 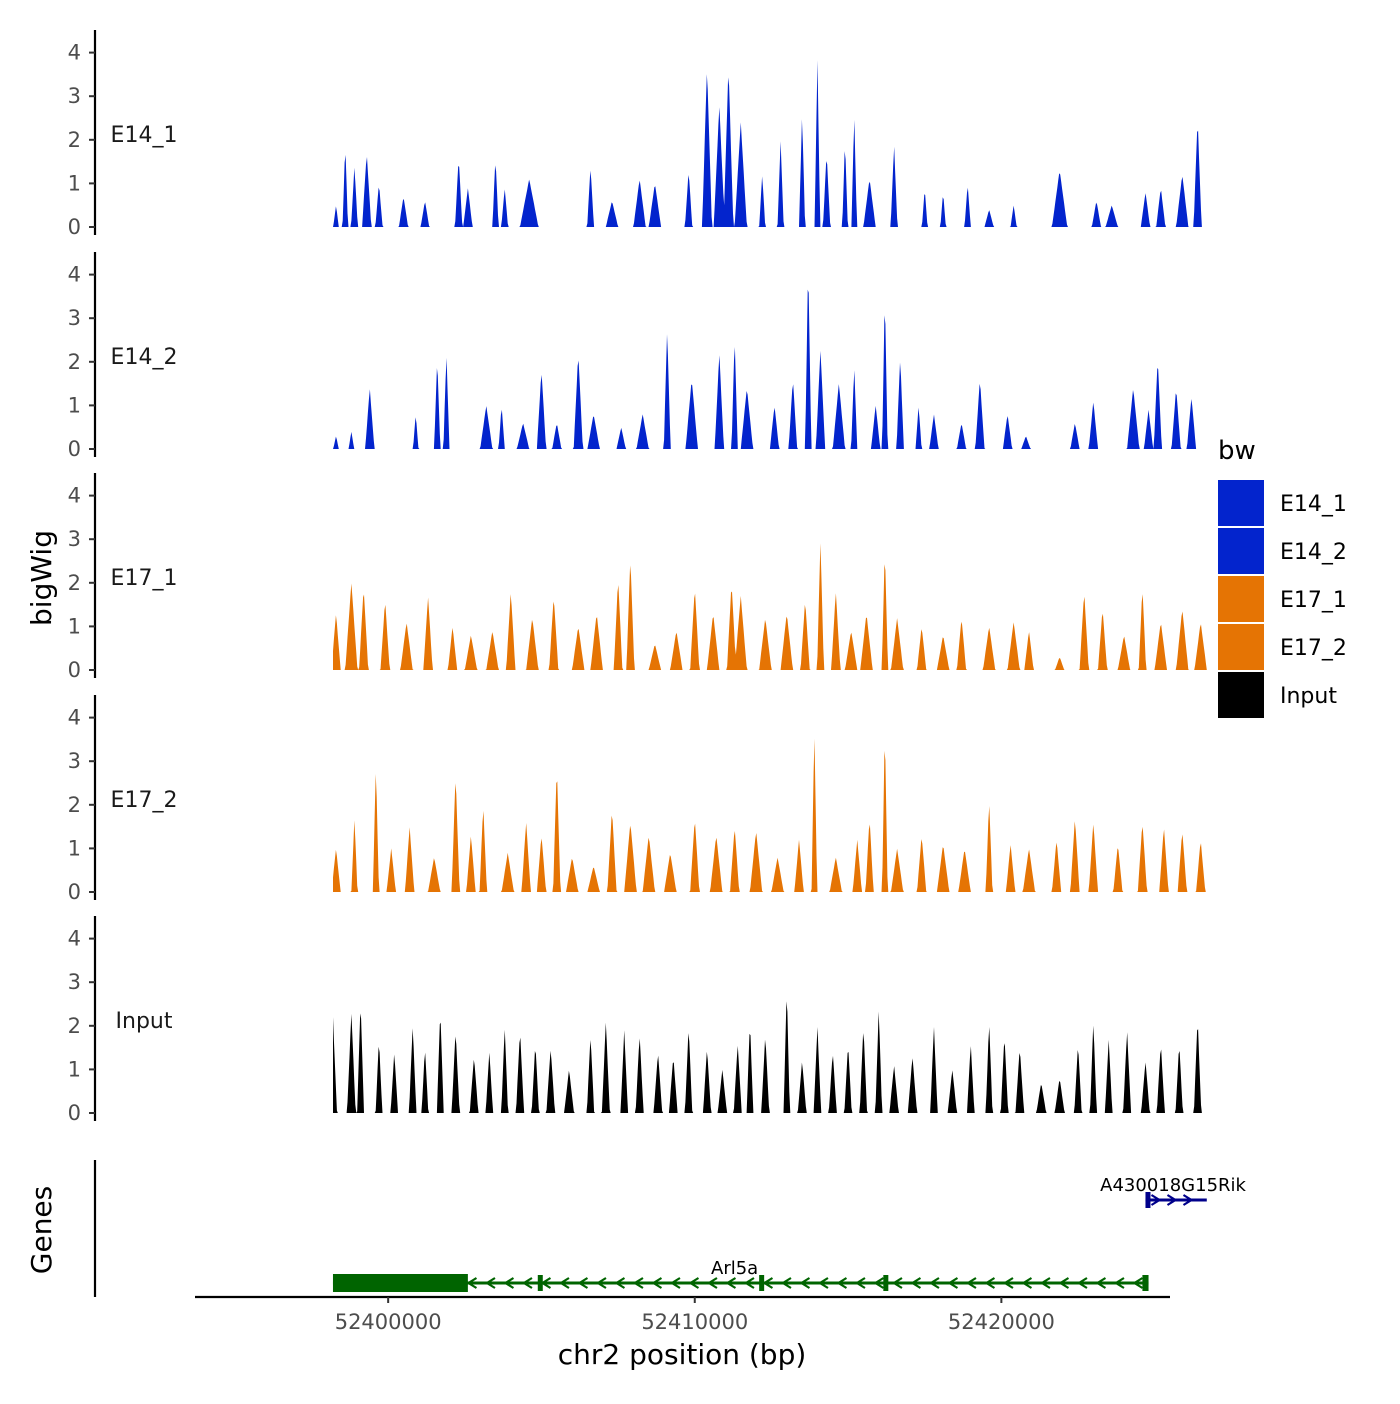 I want to click on legend-item-e17_1: E17_1, so click(x=1282, y=599).